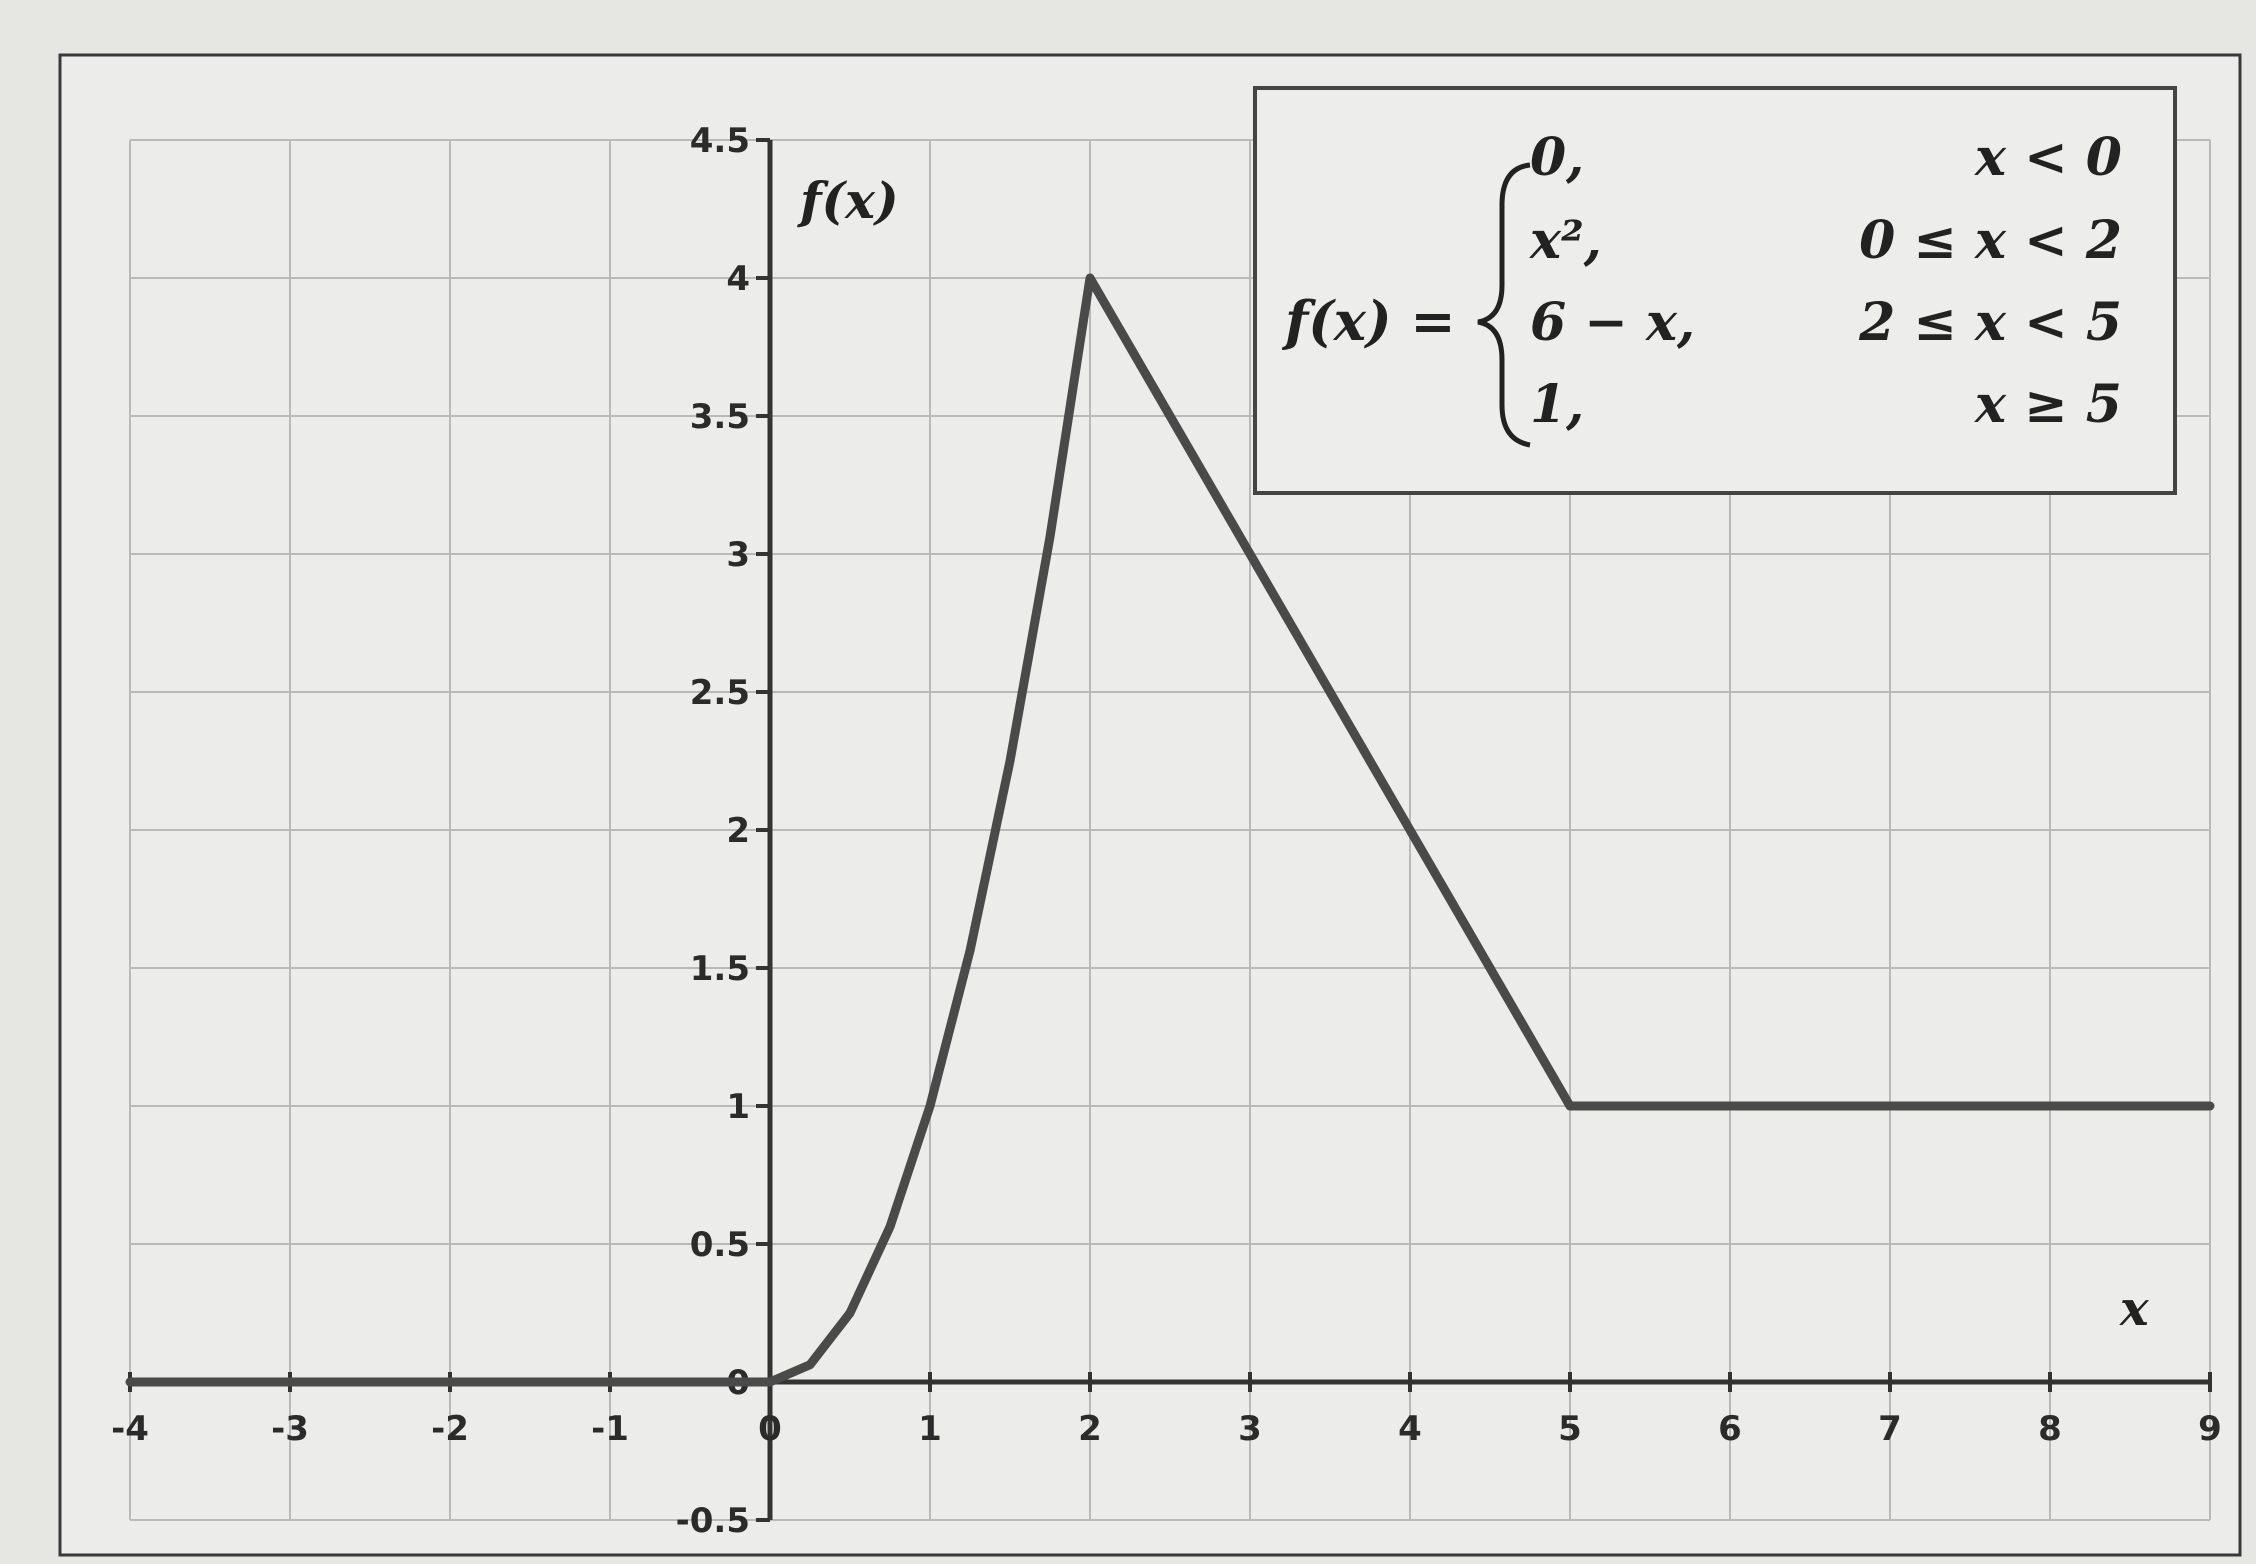 The width and height of the screenshot is (2256, 1564). I want to click on x-tick-label: 0, so click(770, 1429).